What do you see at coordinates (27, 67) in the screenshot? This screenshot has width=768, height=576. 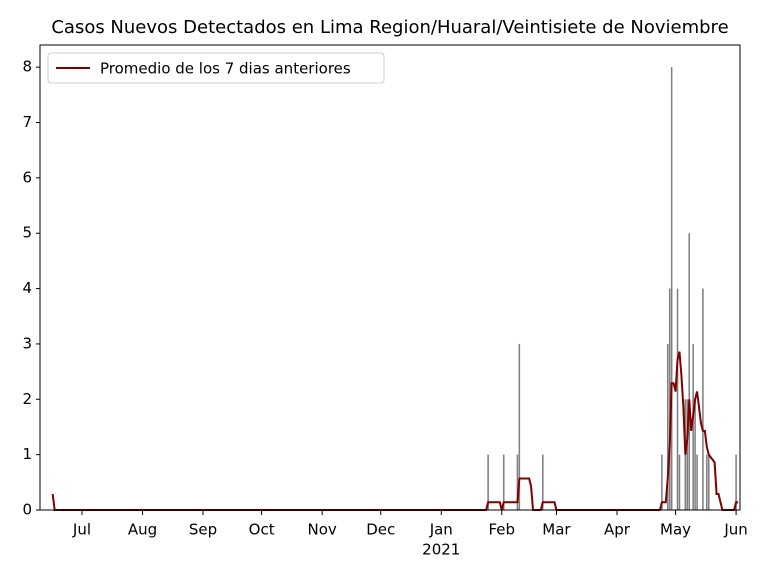 I see `y-tick-label: 8` at bounding box center [27, 67].